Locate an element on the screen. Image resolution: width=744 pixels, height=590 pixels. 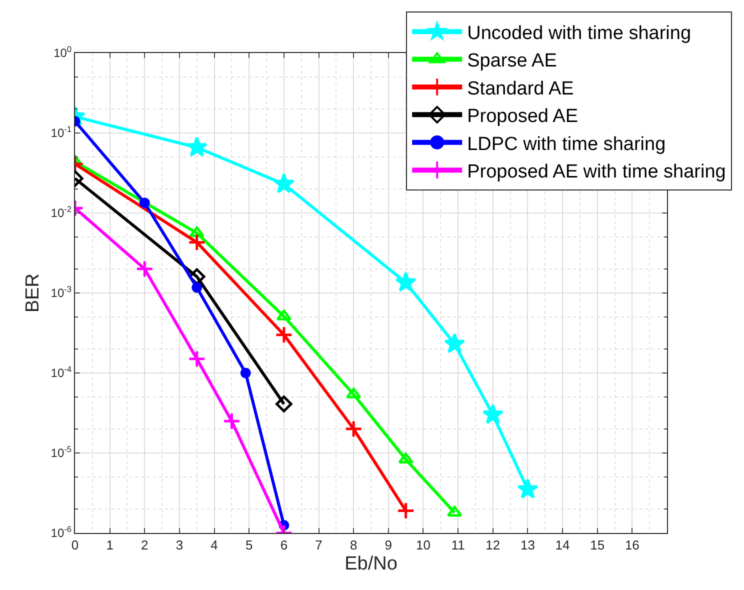
x-tick-label: 15 is located at coordinates (597, 545).